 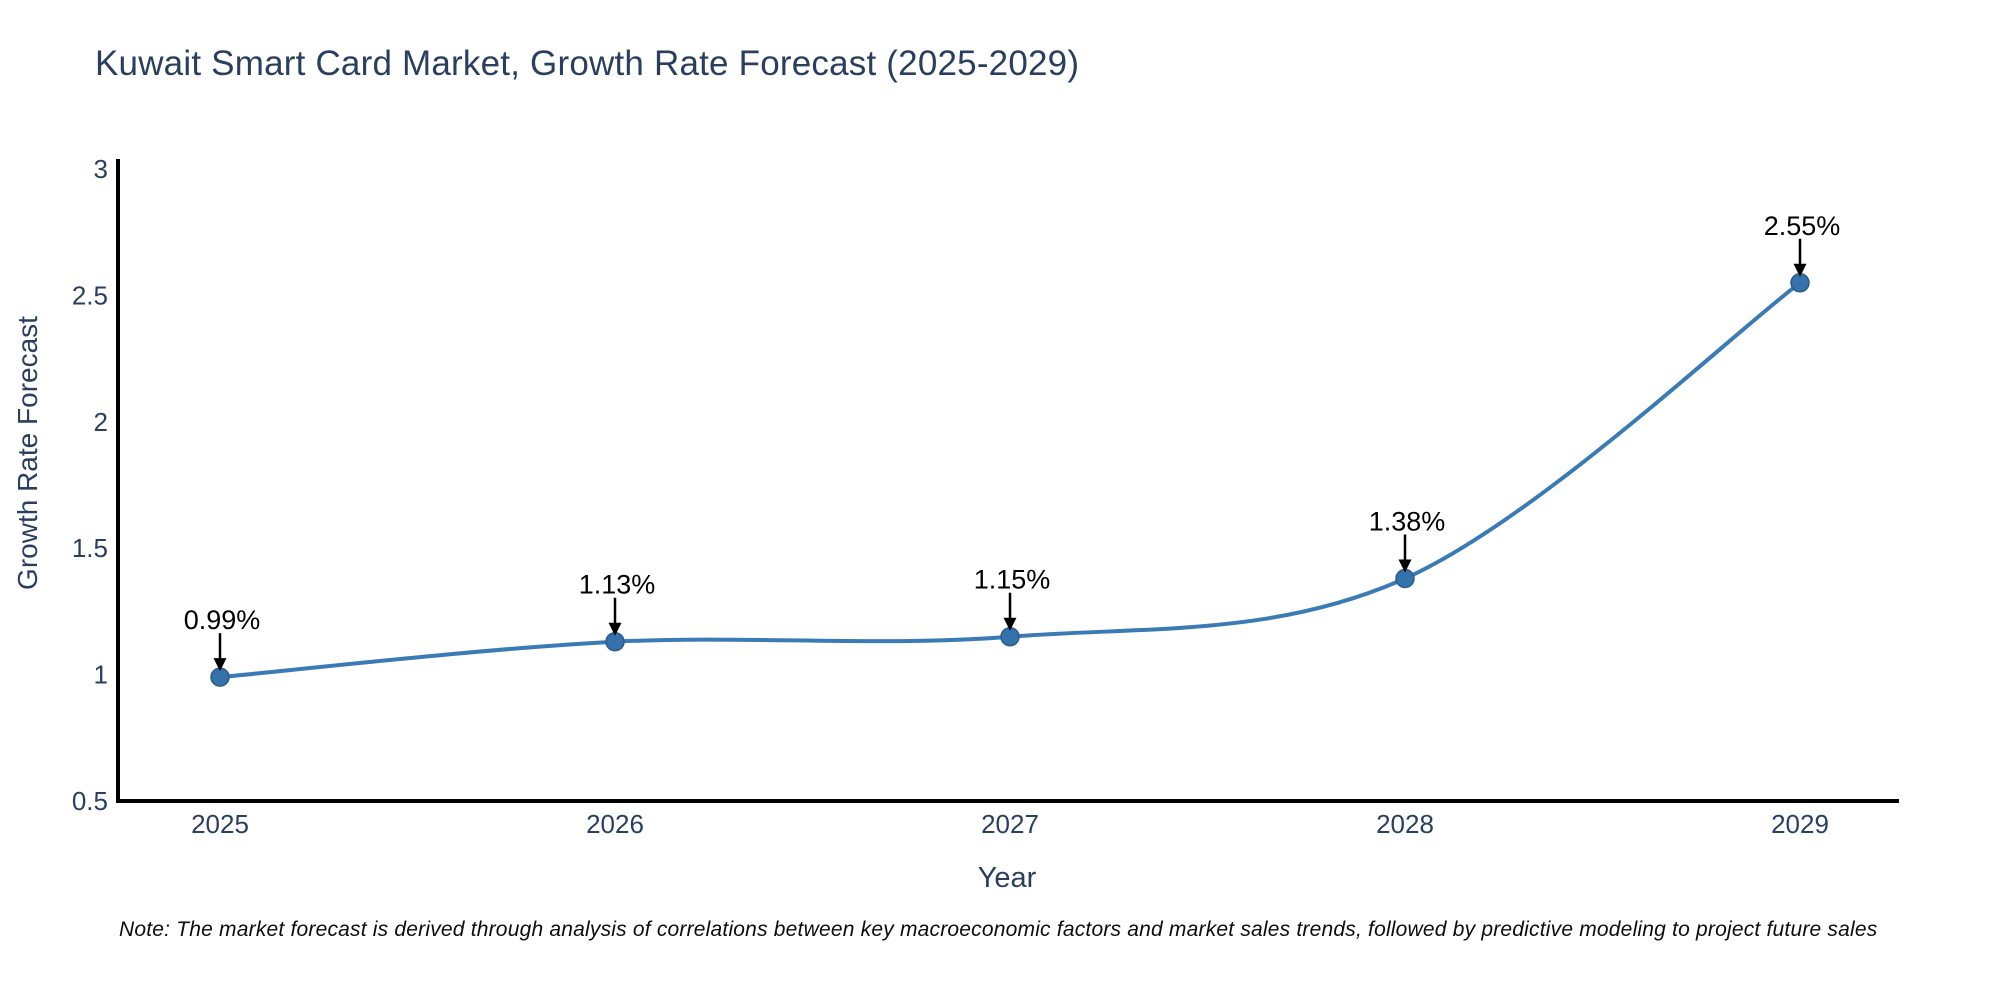 I want to click on y-tick-label: 1, so click(x=101, y=675).